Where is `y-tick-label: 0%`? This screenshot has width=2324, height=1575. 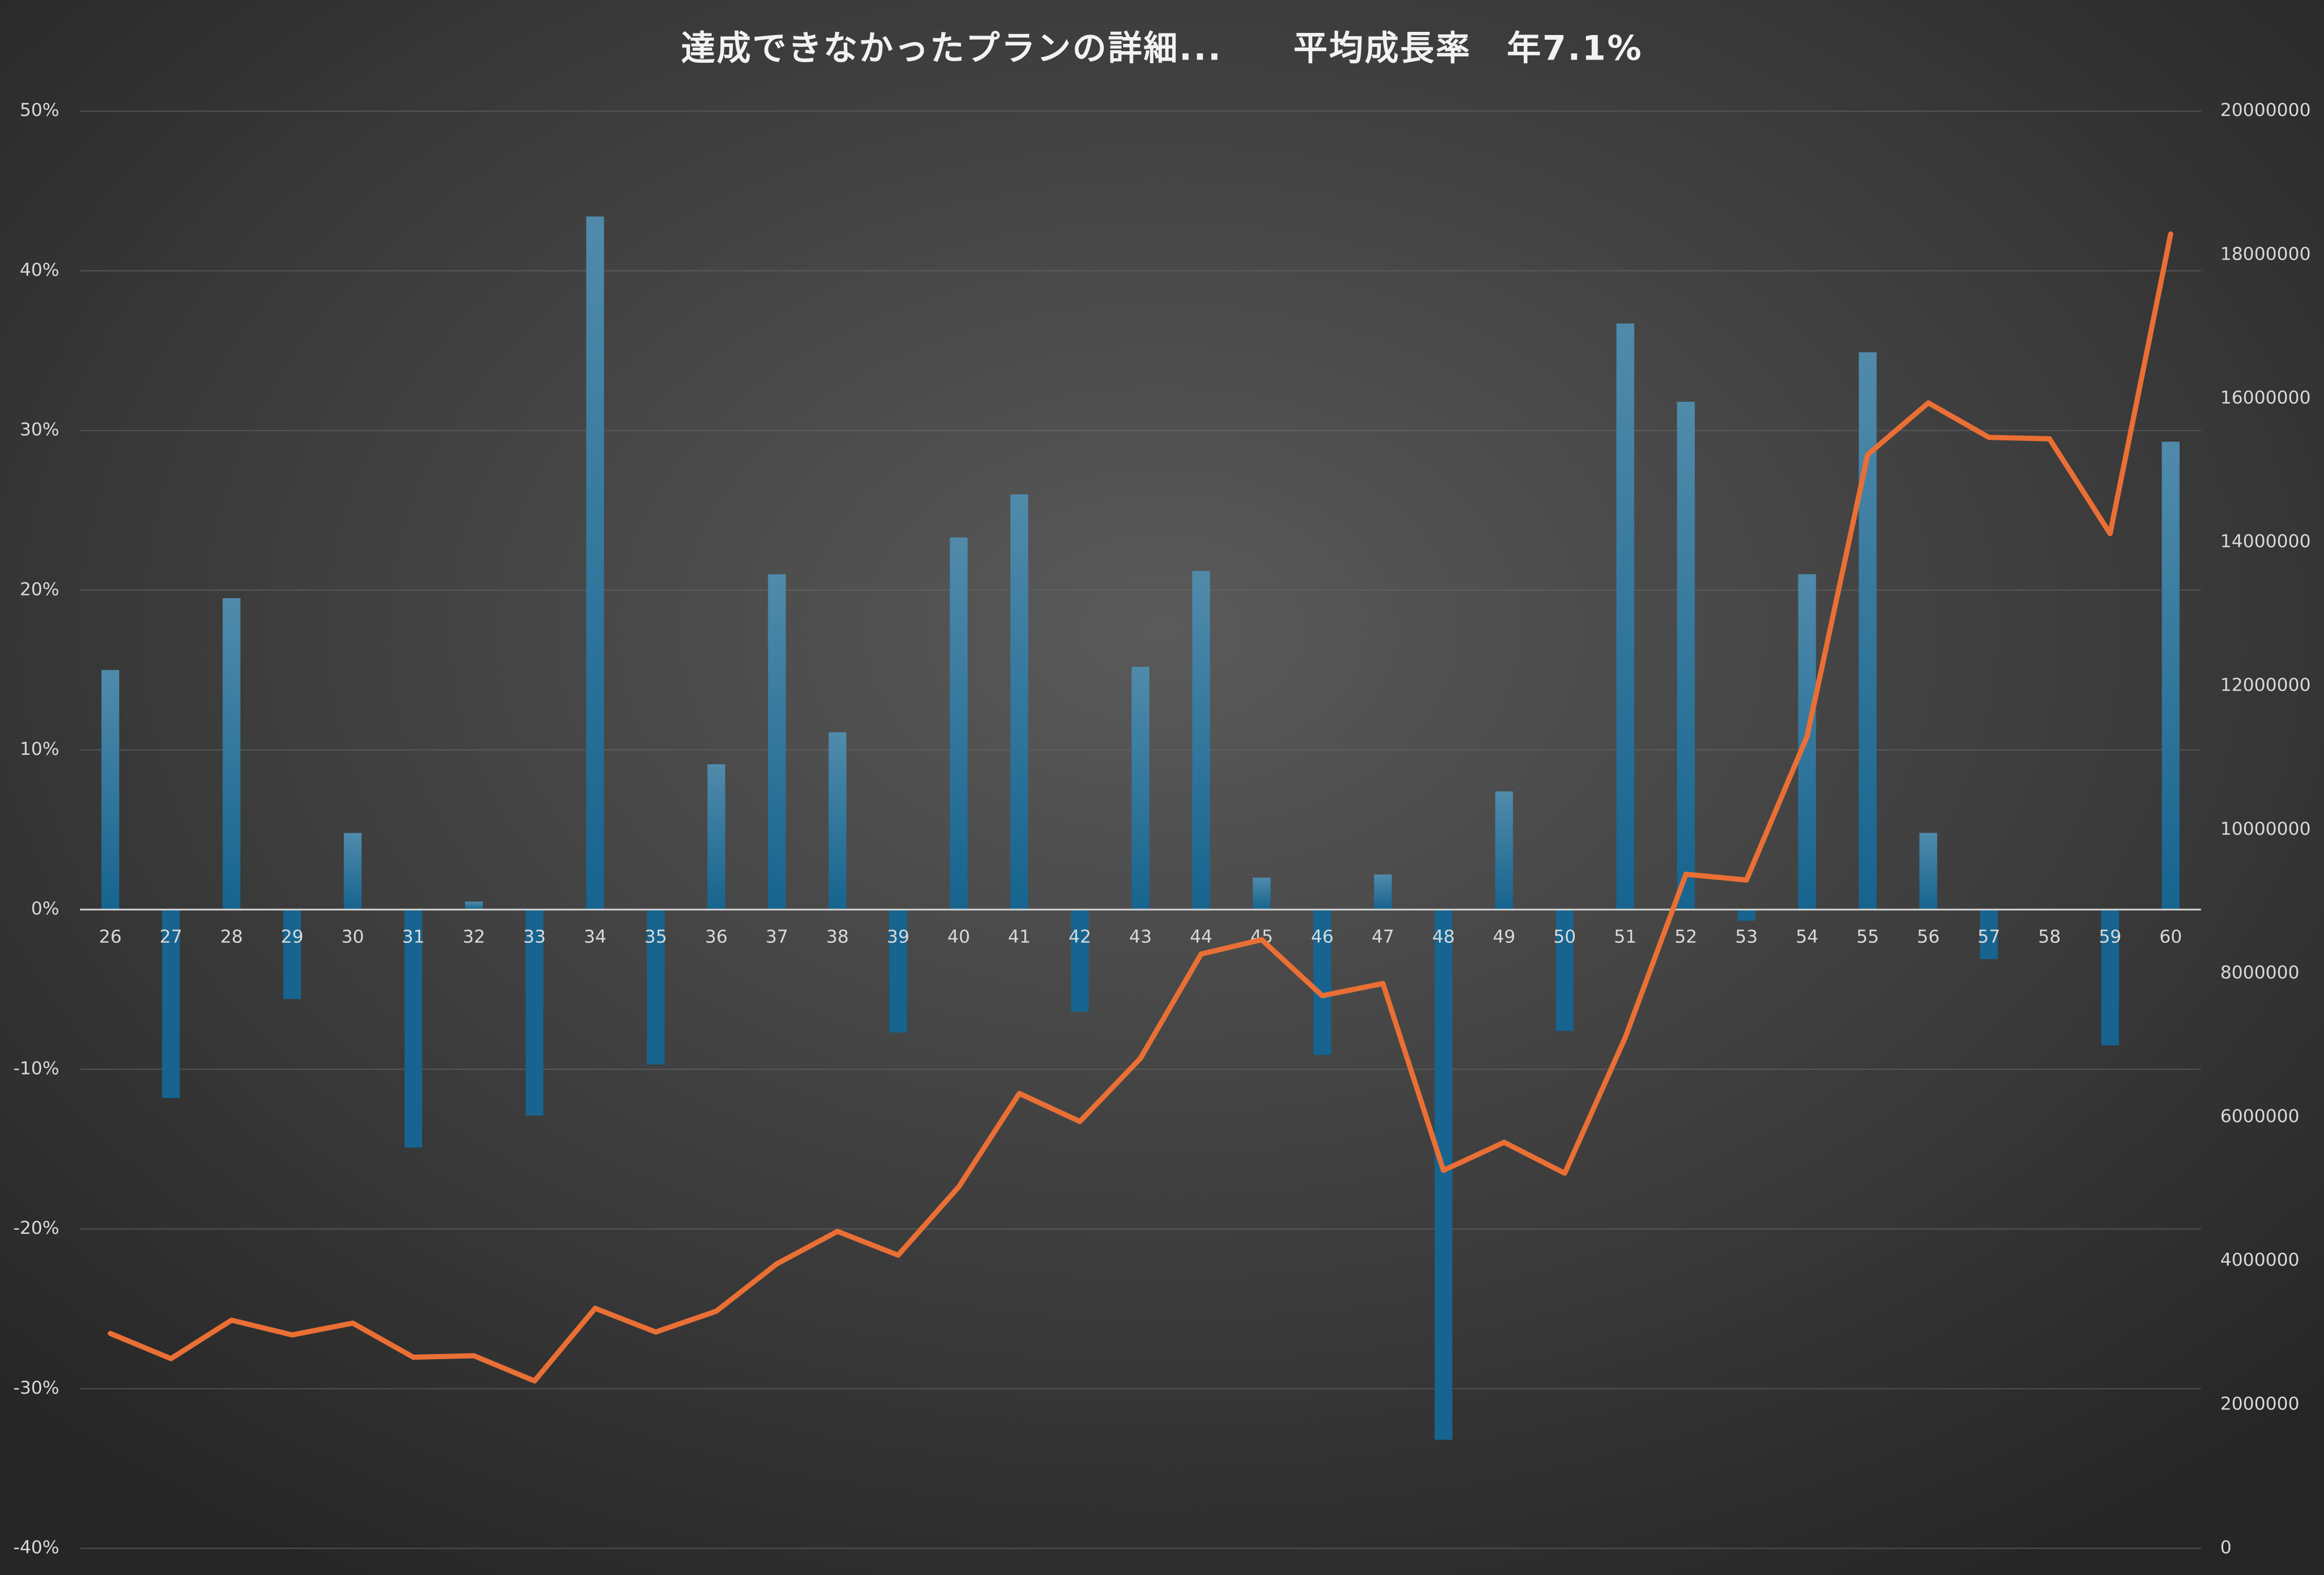 y-tick-label: 0% is located at coordinates (45, 909).